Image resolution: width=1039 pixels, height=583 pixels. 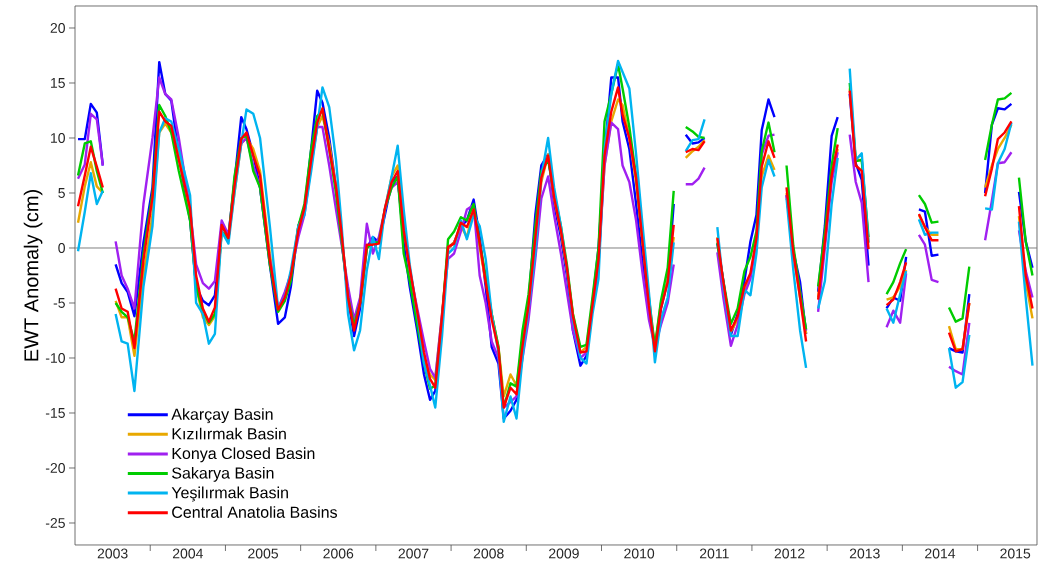 I want to click on y-tick-label: -20, so click(x=55, y=468).